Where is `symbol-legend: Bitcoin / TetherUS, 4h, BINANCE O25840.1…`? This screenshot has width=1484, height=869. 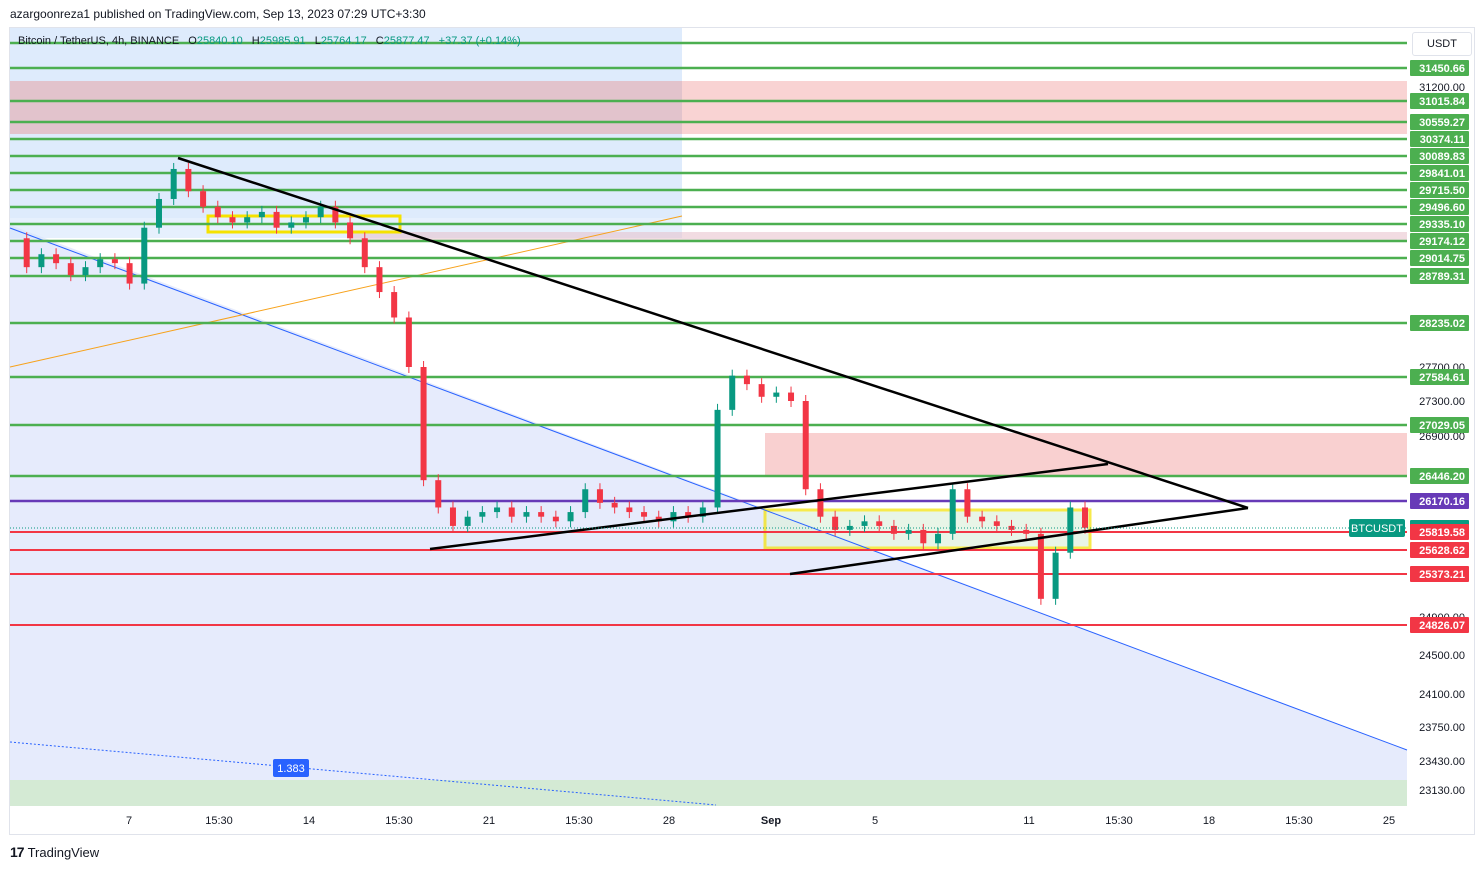
symbol-legend: Bitcoin / TetherUS, 4h, BINANCE O25840.1… is located at coordinates (269, 41).